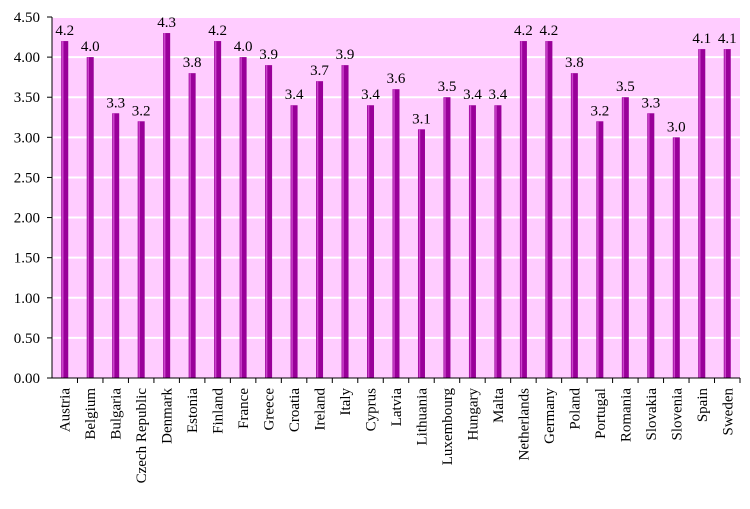 This screenshot has width=750, height=509. What do you see at coordinates (652, 414) in the screenshot?
I see `category-label: Slovakia` at bounding box center [652, 414].